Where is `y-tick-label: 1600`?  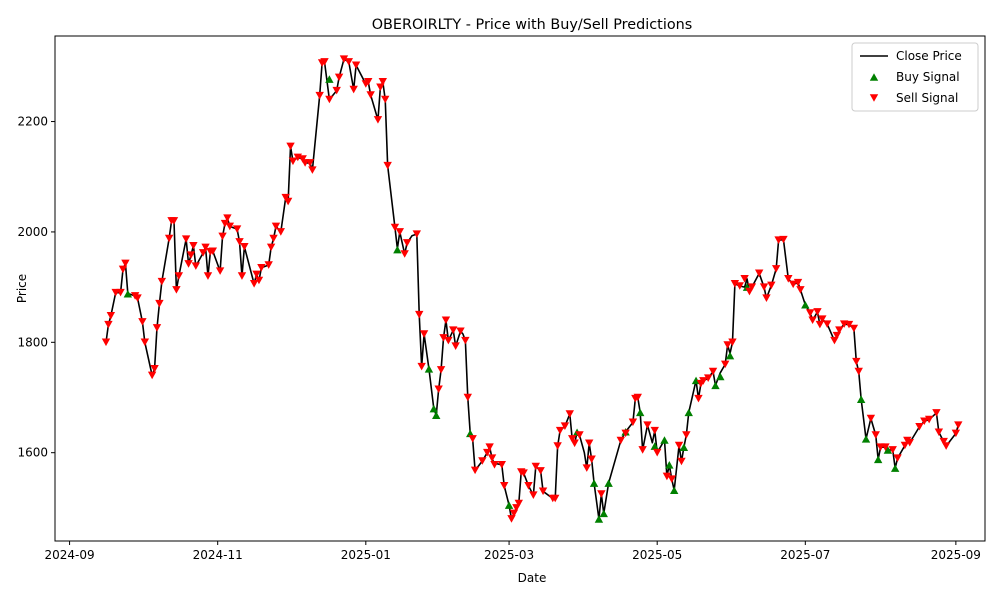
y-tick-label: 1600 is located at coordinates (32, 453).